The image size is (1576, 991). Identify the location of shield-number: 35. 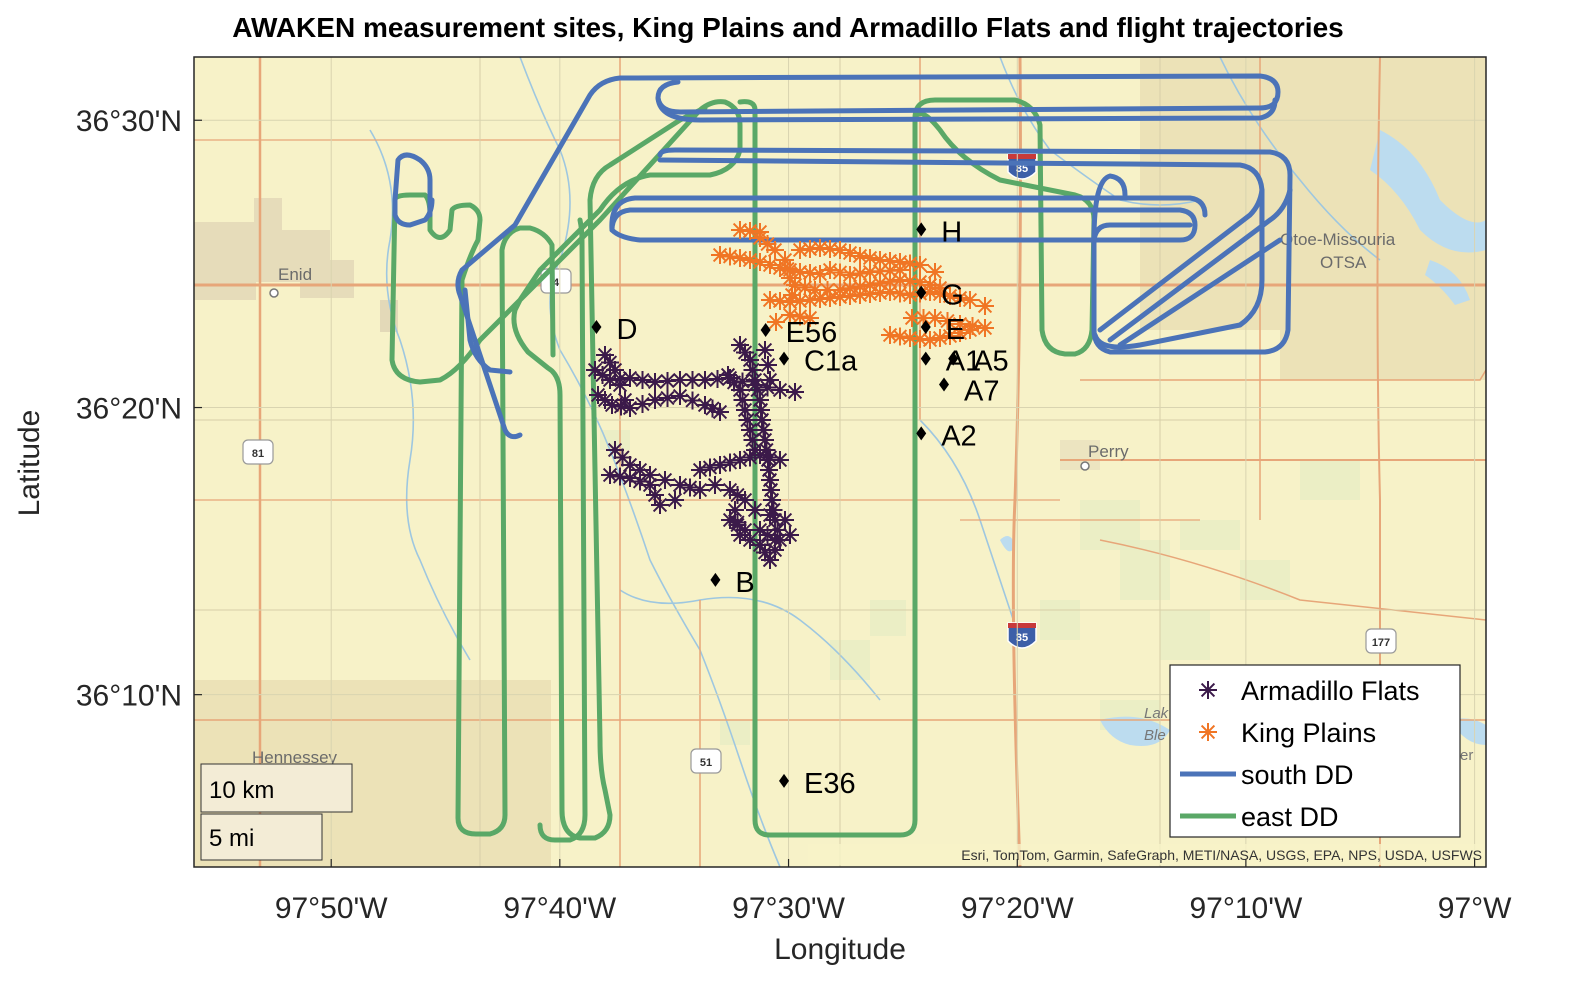
(1022, 638).